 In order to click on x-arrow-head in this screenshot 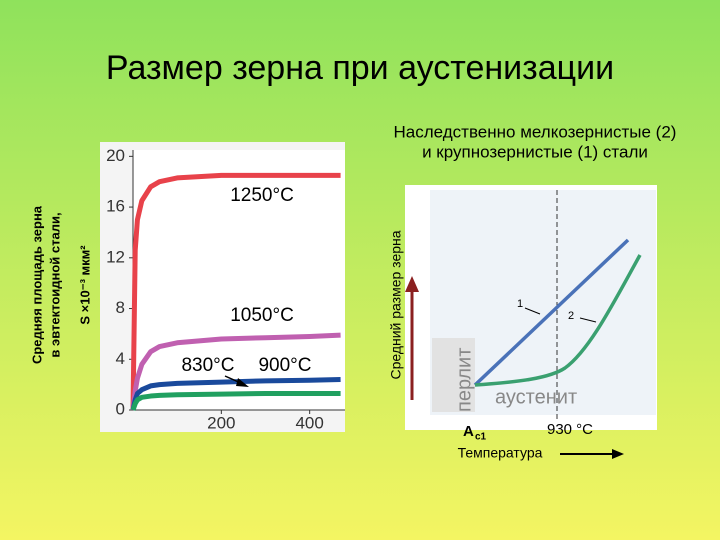, I will do `click(618, 454)`.